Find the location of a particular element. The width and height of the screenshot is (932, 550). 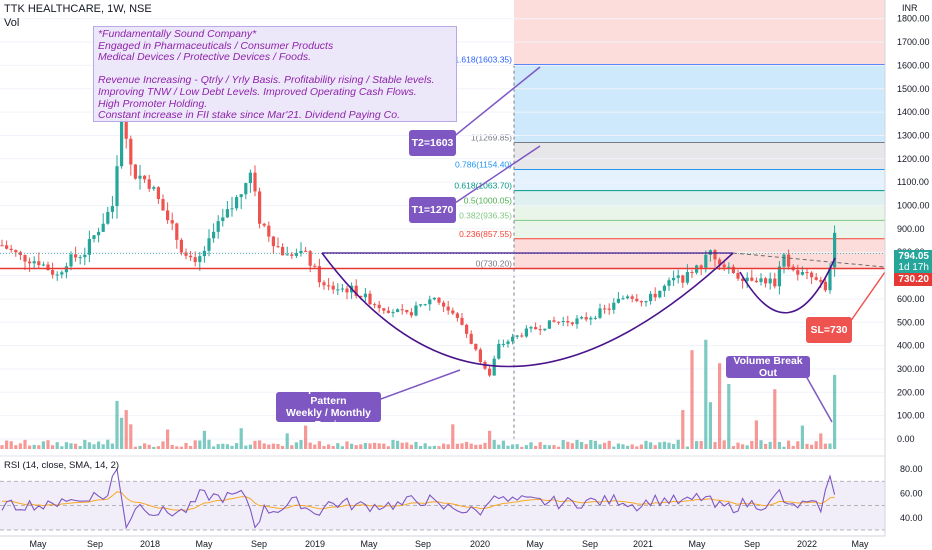

volume-breakout-callout: Volume Break Out is located at coordinates (768, 367).